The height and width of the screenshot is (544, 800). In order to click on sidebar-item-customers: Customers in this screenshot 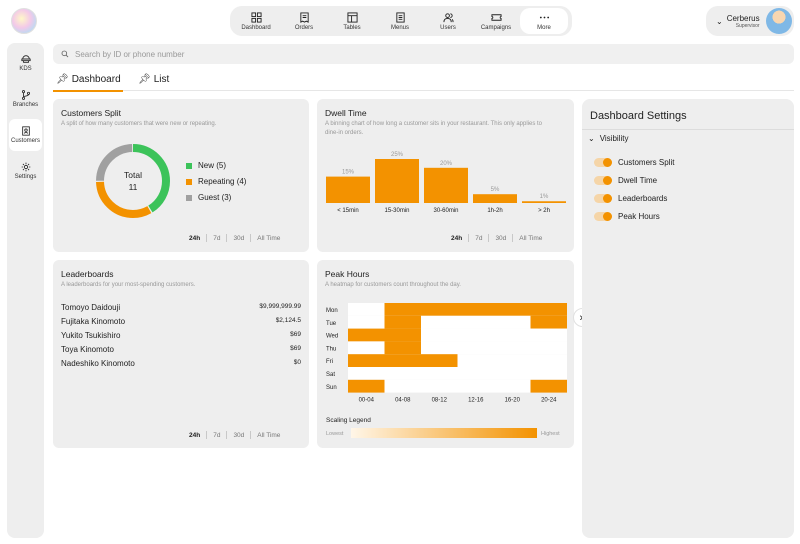, I will do `click(25, 135)`.